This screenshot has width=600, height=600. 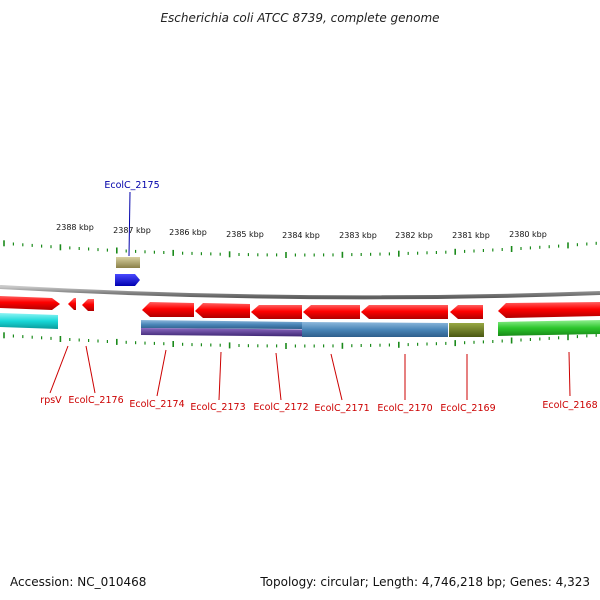 I want to click on genome-backbone, so click(x=300, y=292).